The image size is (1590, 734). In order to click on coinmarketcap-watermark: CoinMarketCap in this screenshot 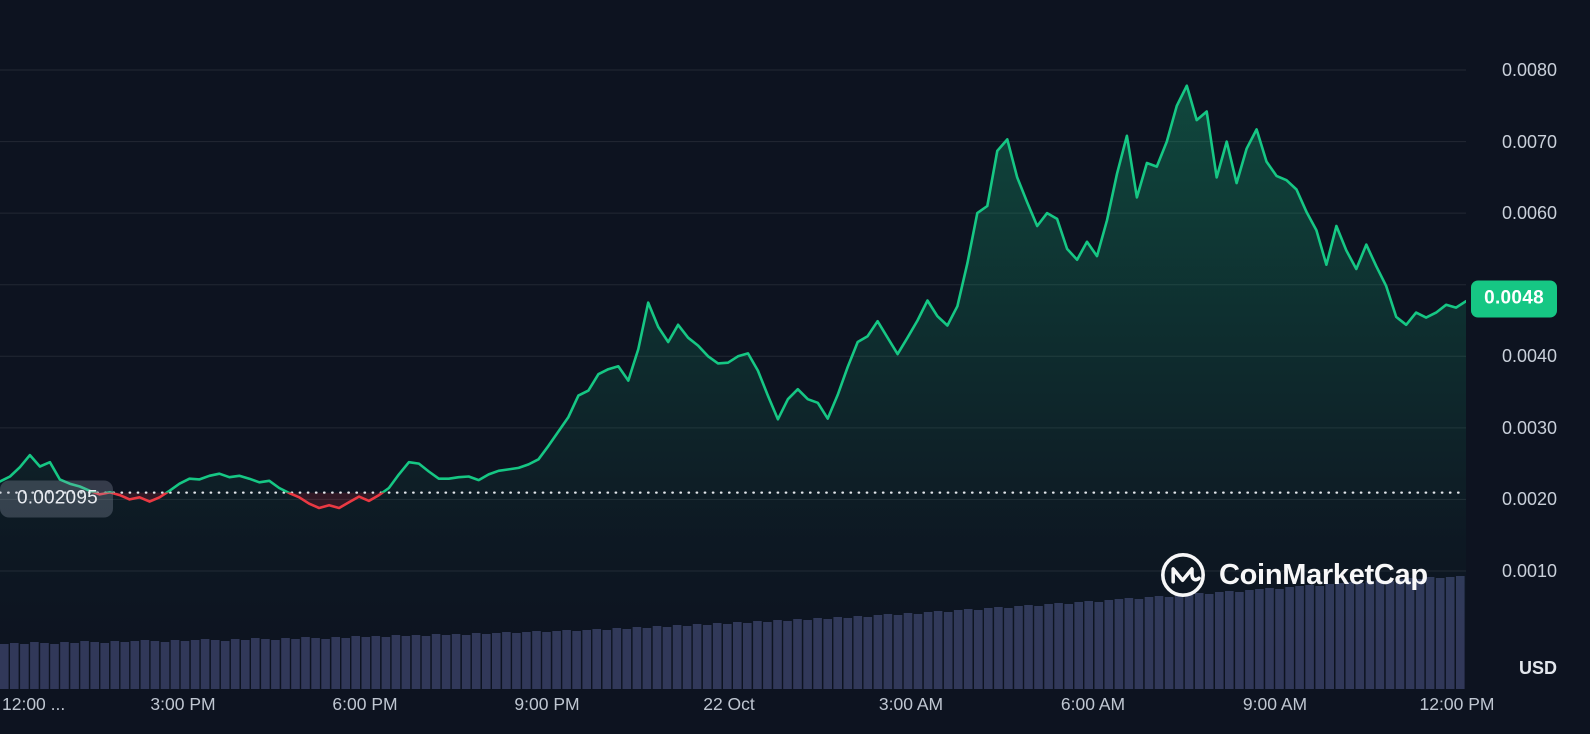, I will do `click(1294, 575)`.